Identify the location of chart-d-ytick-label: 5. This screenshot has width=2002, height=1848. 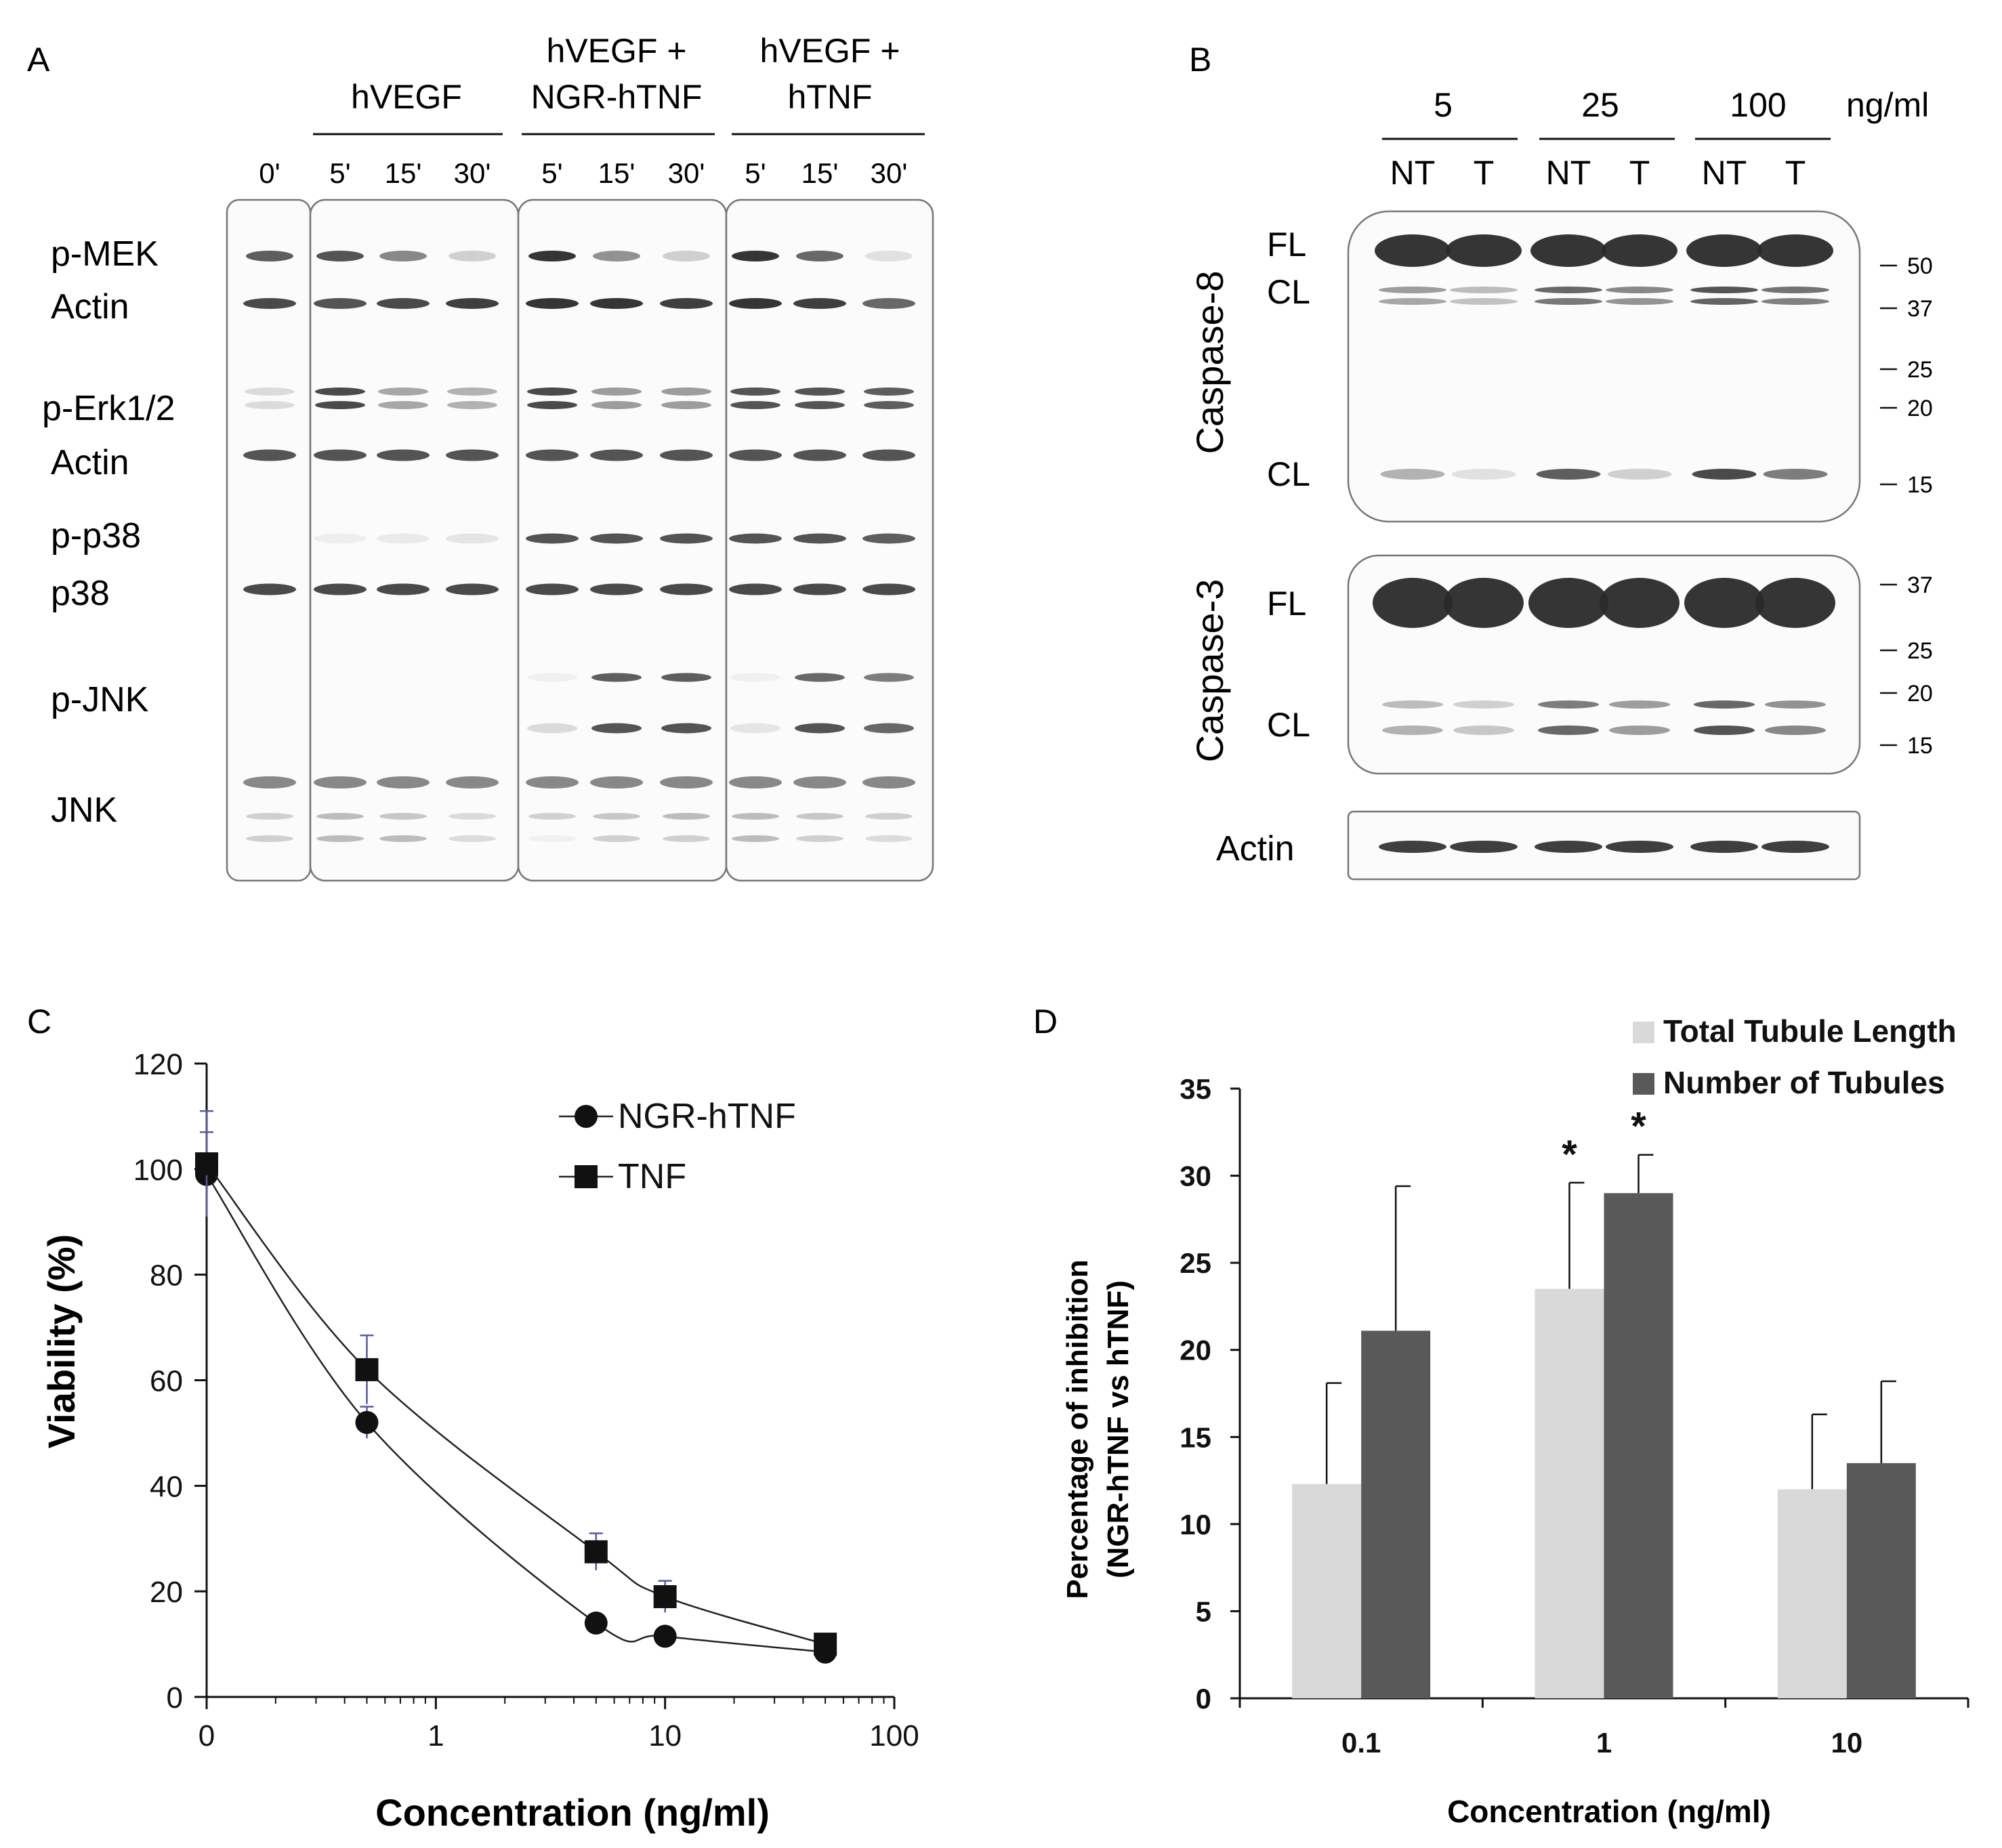
(1203, 1611).